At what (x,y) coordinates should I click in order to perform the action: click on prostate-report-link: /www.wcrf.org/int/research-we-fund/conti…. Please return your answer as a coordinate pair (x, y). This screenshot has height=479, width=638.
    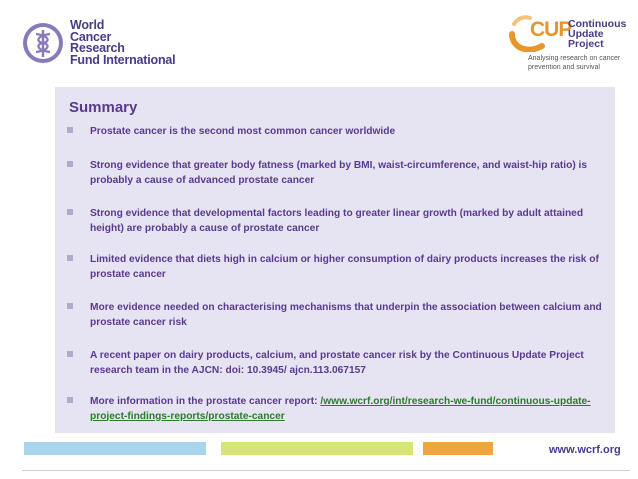
    Looking at the image, I should click on (340, 409).